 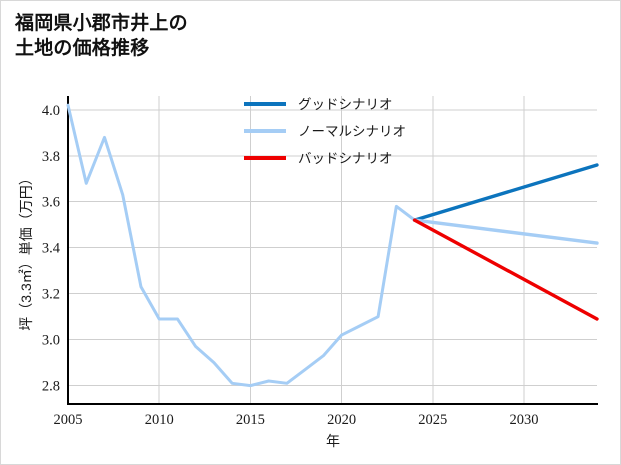 I want to click on y-axis-title: 坪（3.3㎡）単価（万円）, so click(x=26, y=250).